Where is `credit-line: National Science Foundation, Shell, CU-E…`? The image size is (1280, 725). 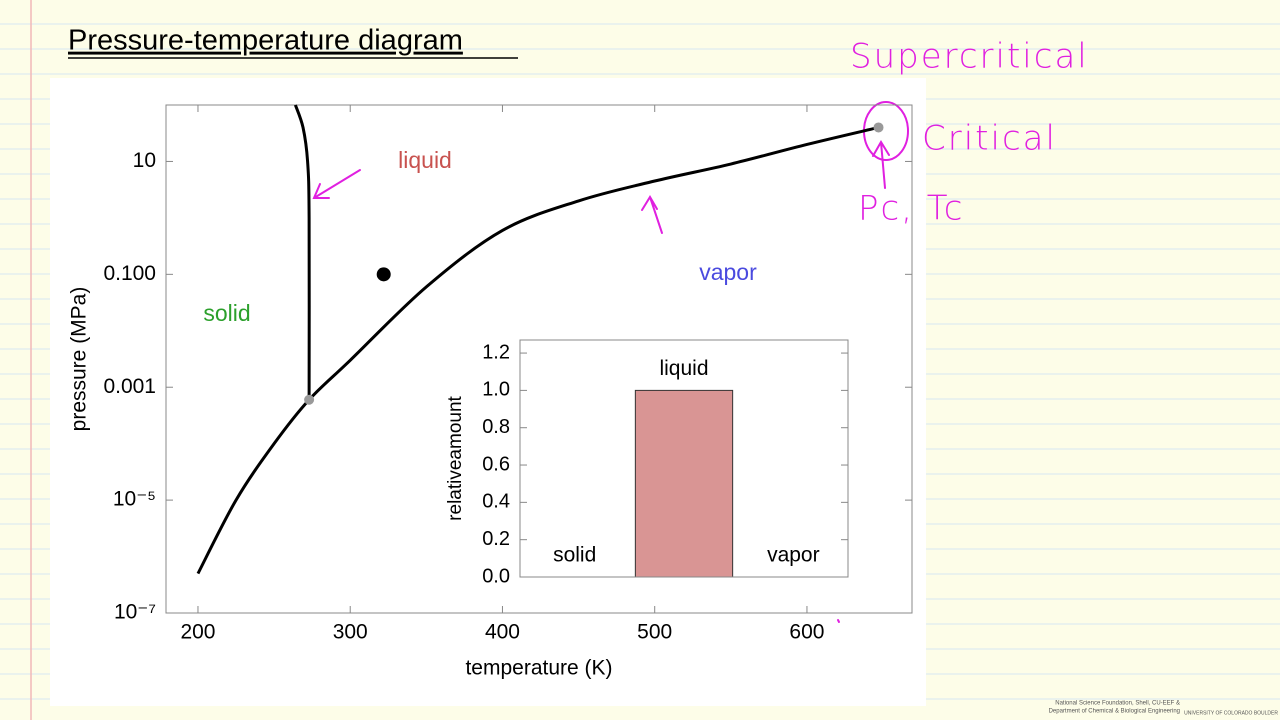 credit-line: National Science Foundation, Shell, CU-E… is located at coordinates (1117, 704).